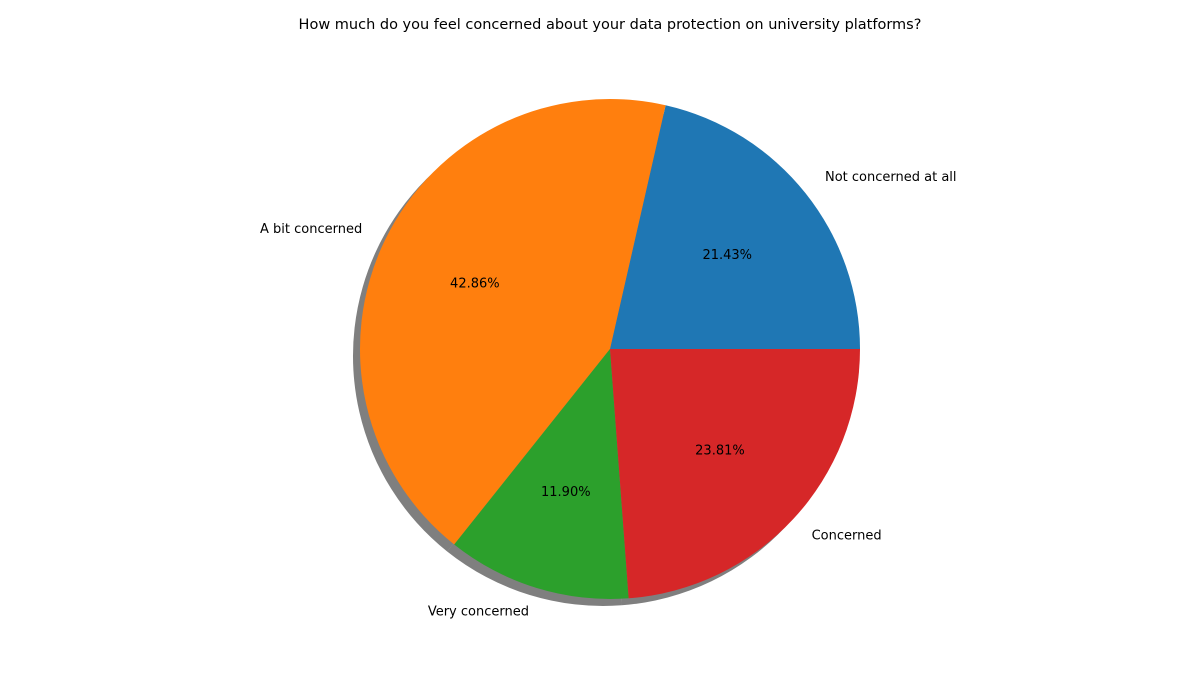 The width and height of the screenshot is (1200, 700). I want to click on slice-value-very-concerned: 11.90%, so click(566, 492).